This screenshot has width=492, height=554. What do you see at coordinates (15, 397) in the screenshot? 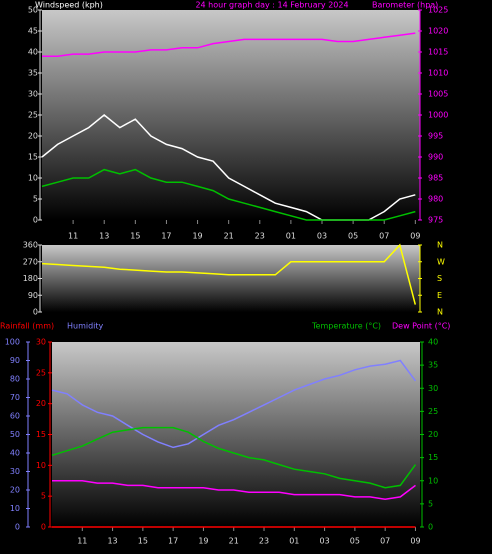
I see `tick-label: 70` at bounding box center [15, 397].